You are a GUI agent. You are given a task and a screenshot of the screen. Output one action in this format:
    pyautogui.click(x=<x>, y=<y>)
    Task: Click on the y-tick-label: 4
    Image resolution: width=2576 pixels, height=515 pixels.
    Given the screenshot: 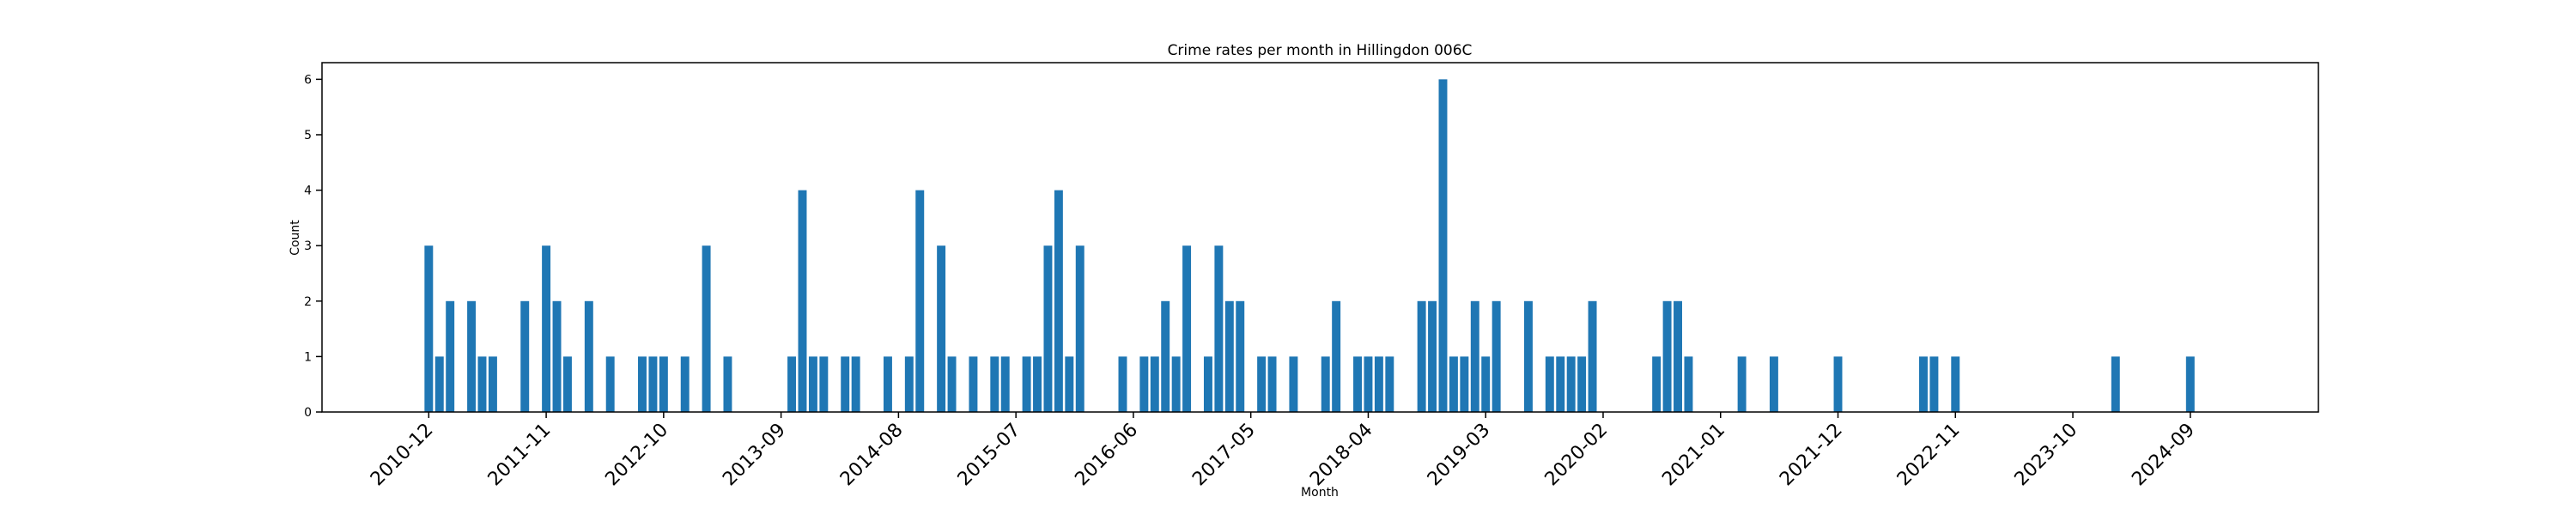 What is the action you would take?
    pyautogui.click(x=308, y=191)
    